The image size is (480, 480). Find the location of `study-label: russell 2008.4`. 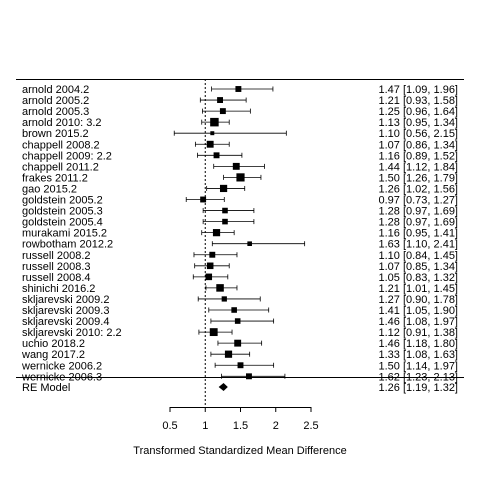

study-label: russell 2008.4 is located at coordinates (56, 278).